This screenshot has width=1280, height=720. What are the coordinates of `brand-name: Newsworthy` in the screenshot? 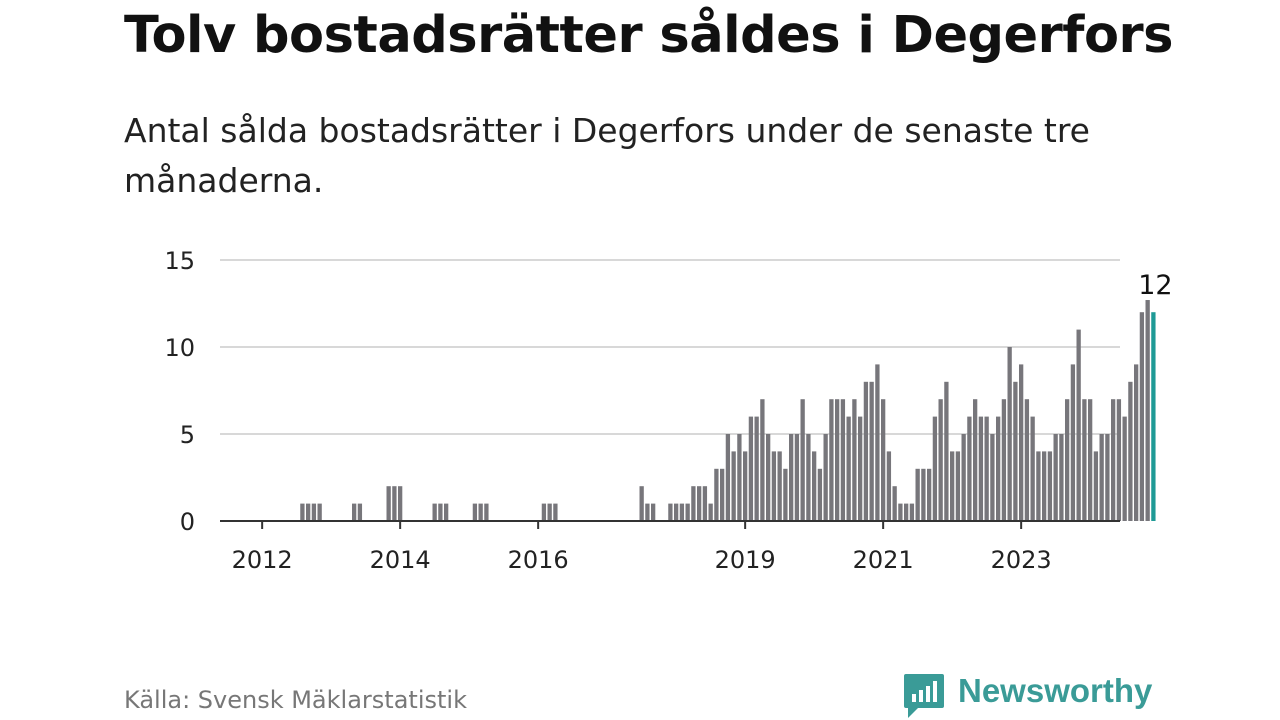 It's located at (1055, 690).